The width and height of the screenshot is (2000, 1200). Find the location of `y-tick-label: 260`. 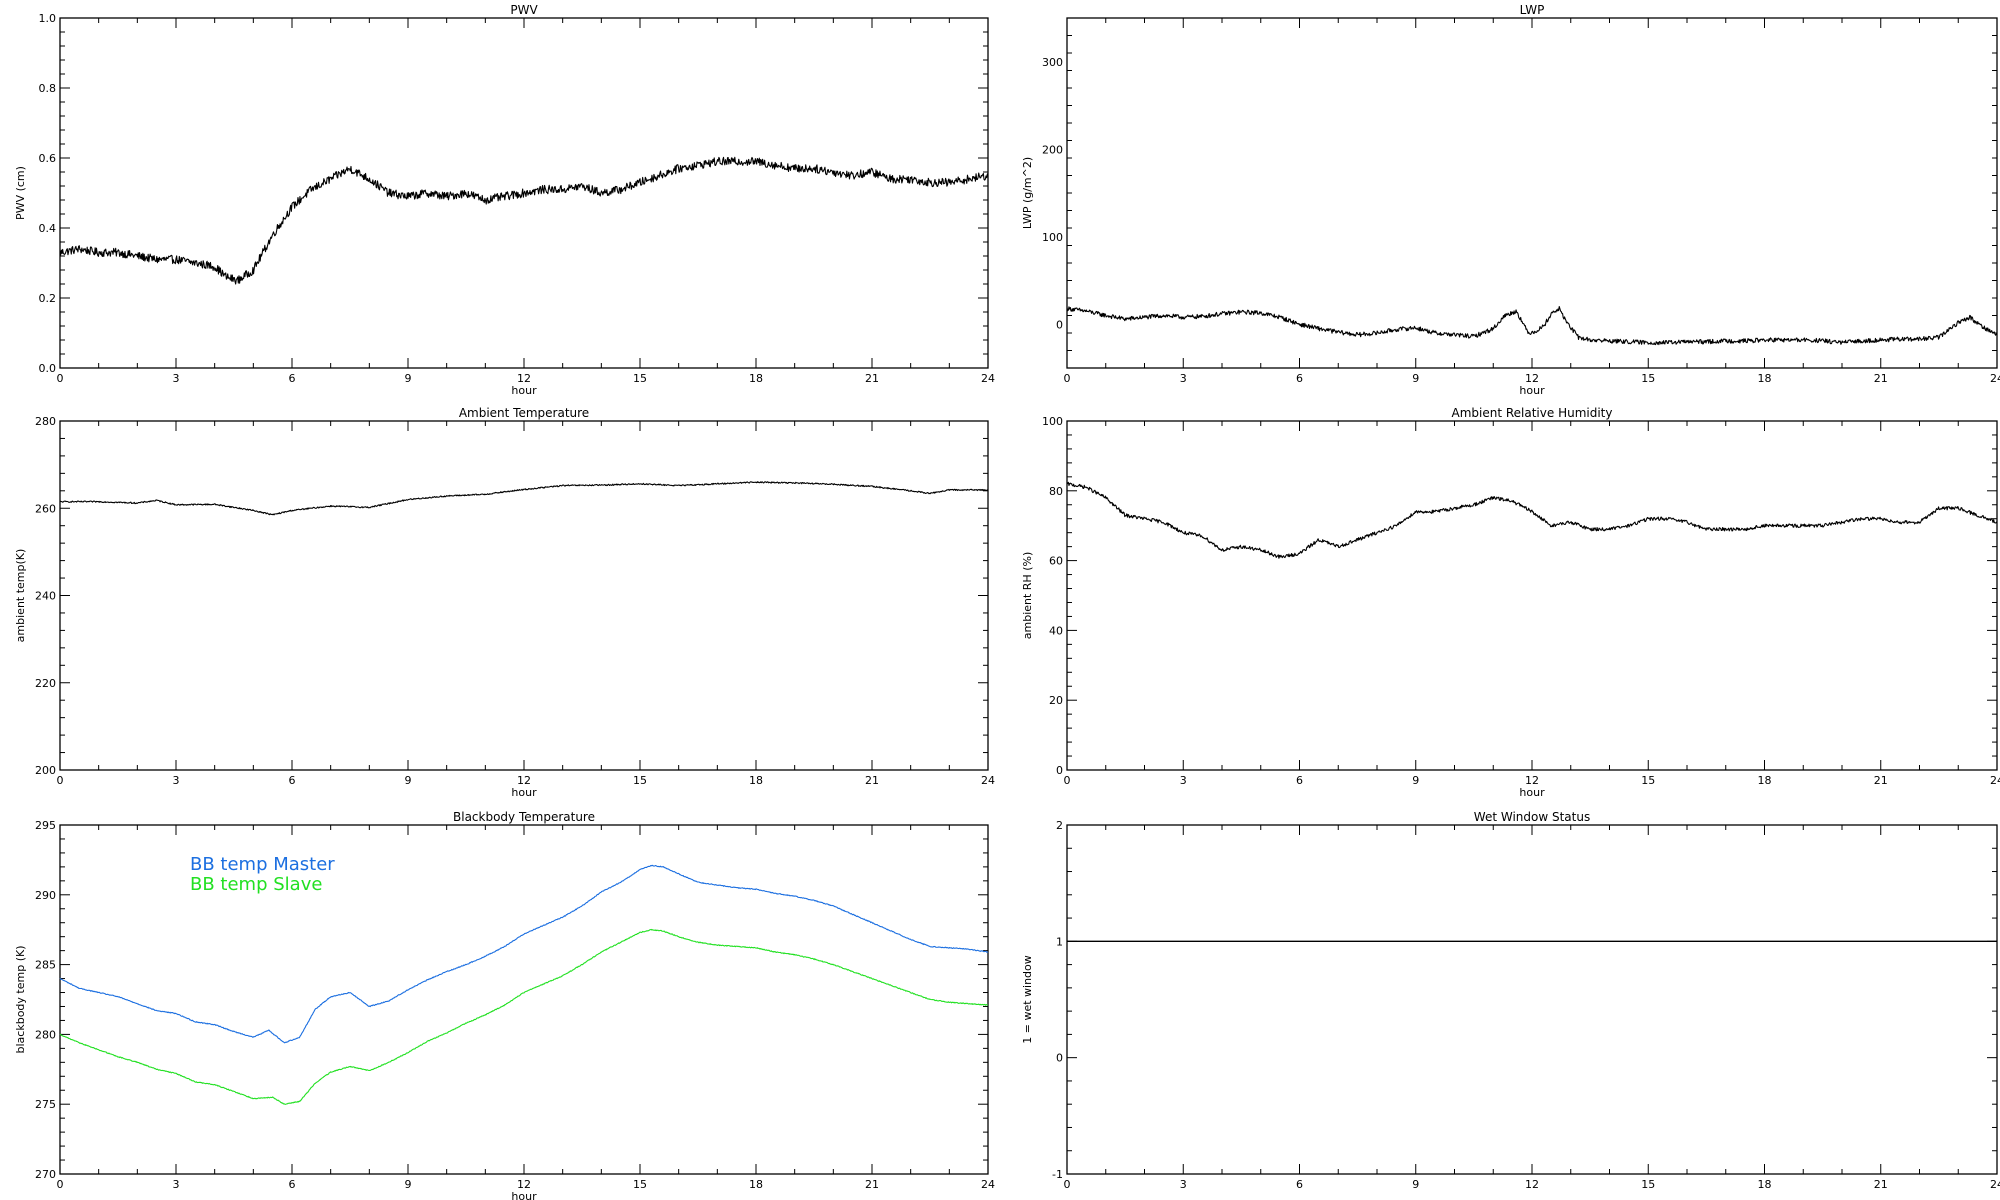

y-tick-label: 260 is located at coordinates (45, 508).